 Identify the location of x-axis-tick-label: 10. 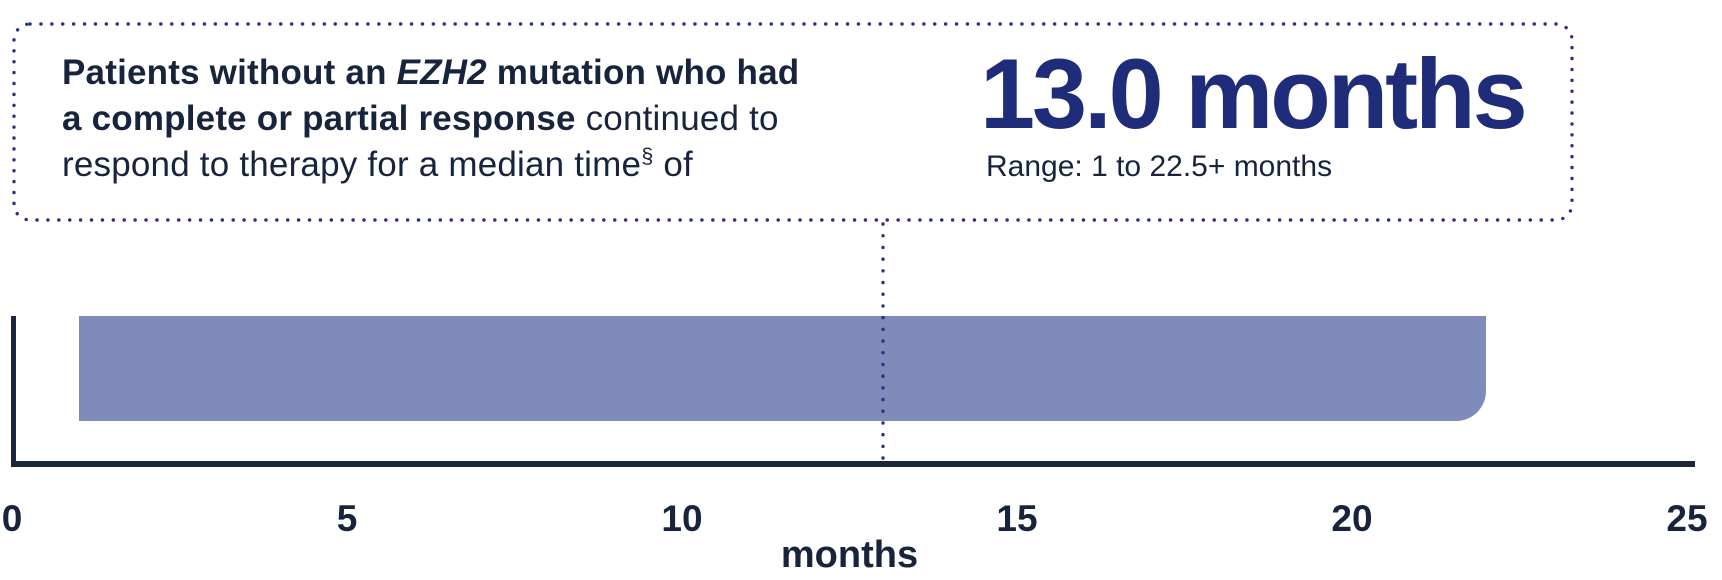
(682, 518).